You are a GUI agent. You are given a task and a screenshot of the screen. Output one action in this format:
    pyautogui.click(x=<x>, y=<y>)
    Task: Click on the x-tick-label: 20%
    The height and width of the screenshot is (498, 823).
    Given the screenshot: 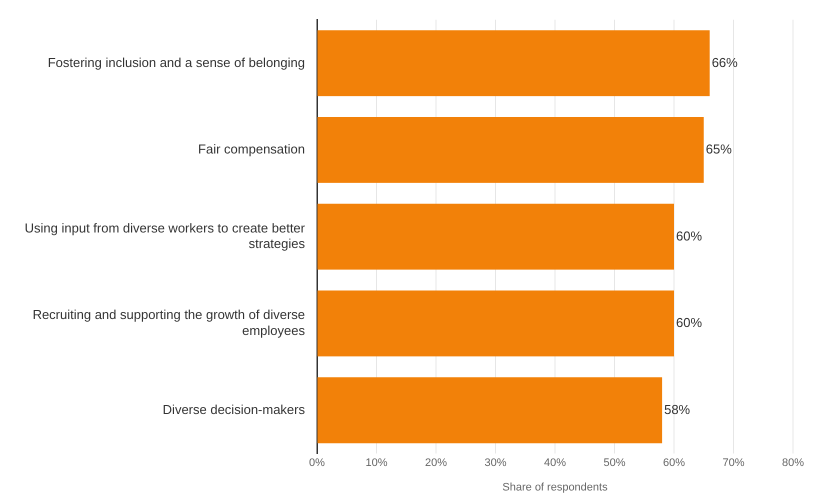 What is the action you would take?
    pyautogui.click(x=436, y=463)
    